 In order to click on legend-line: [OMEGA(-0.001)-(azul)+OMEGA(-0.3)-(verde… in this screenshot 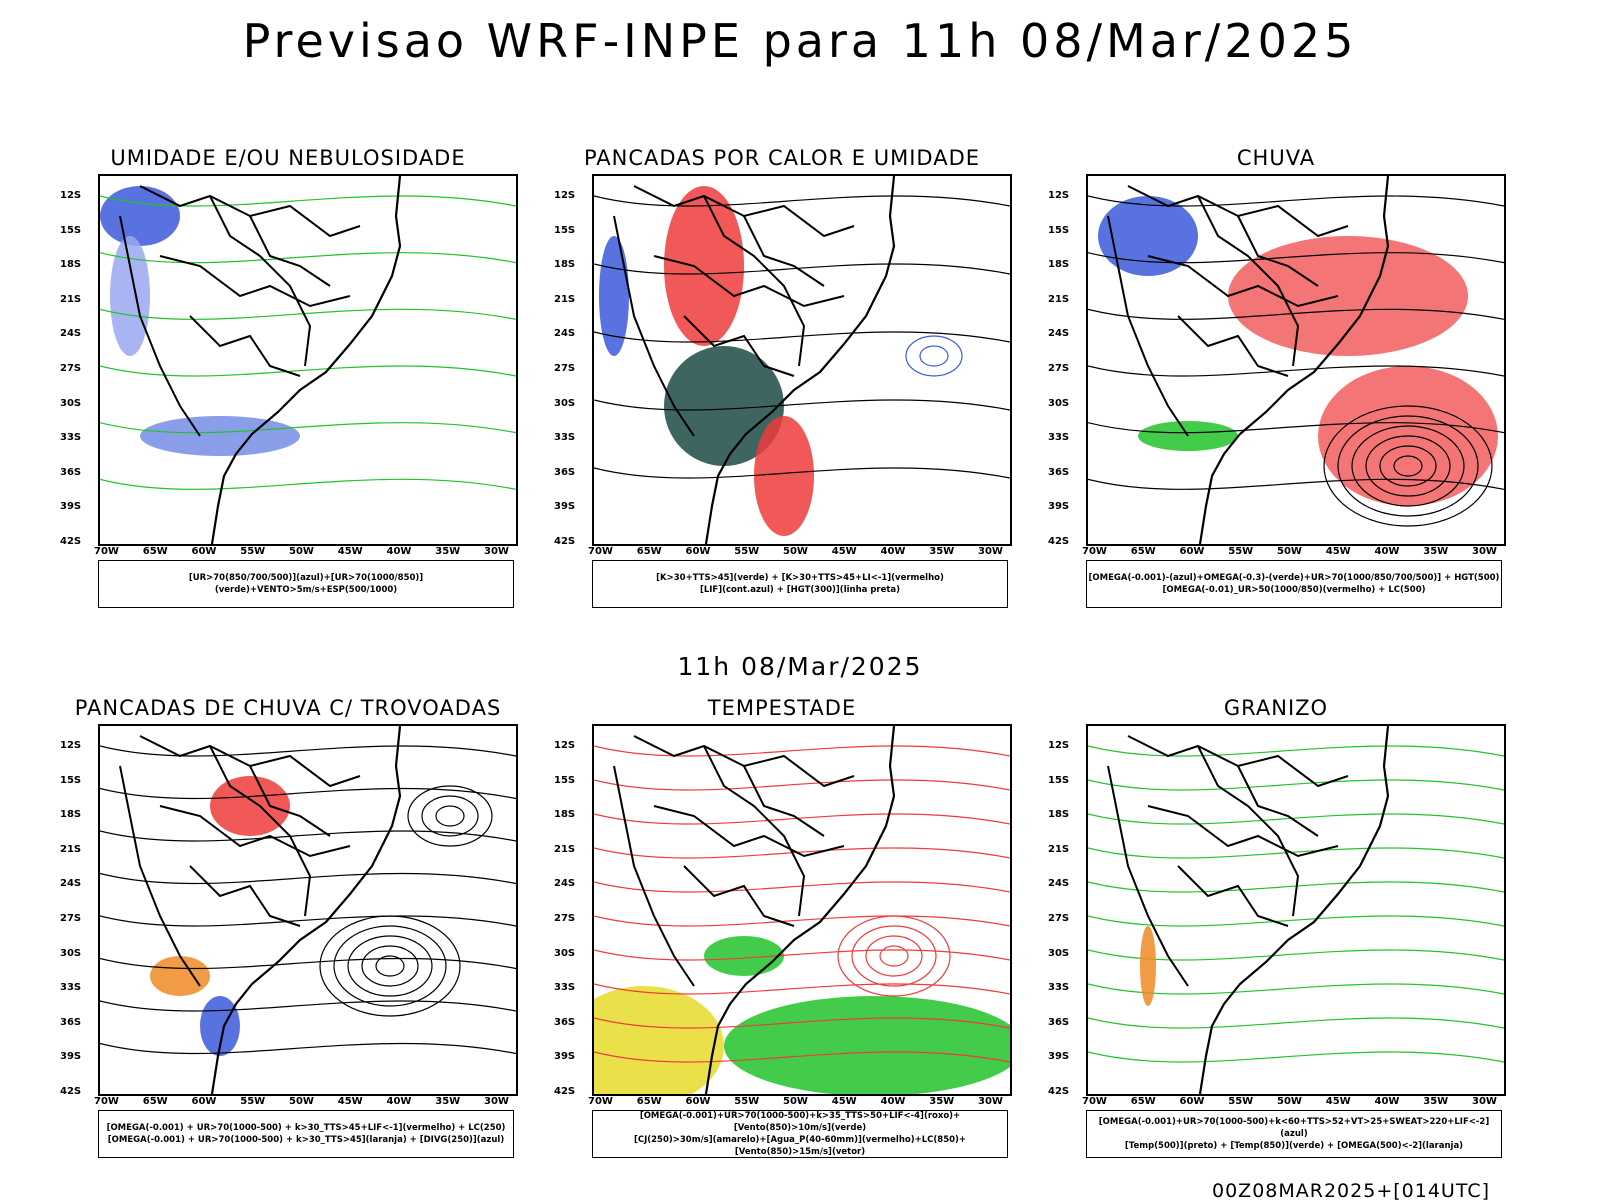, I will do `click(1294, 578)`.